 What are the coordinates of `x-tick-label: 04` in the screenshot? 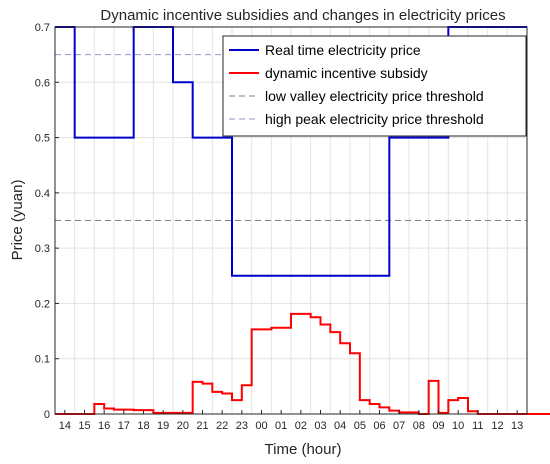 It's located at (340, 426).